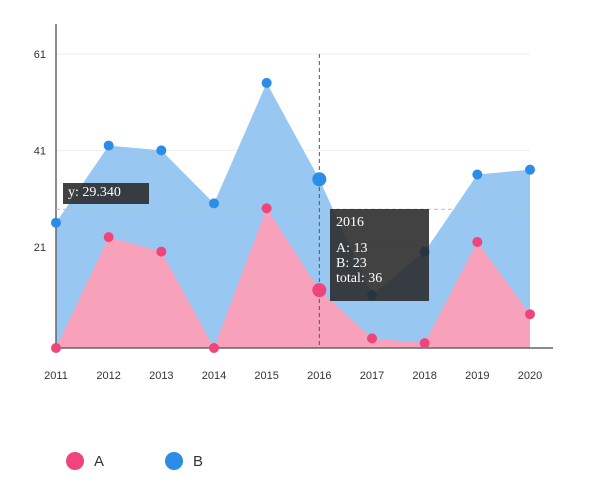 This screenshot has height=501, width=611. I want to click on y-tick-61: 61, so click(40, 55).